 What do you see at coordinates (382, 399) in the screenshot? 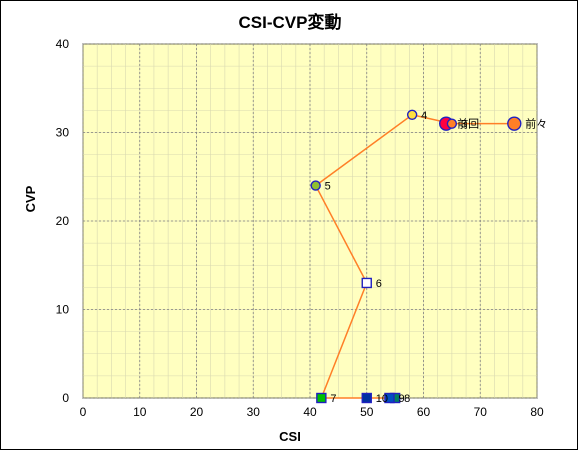
I see `data-label: 10` at bounding box center [382, 399].